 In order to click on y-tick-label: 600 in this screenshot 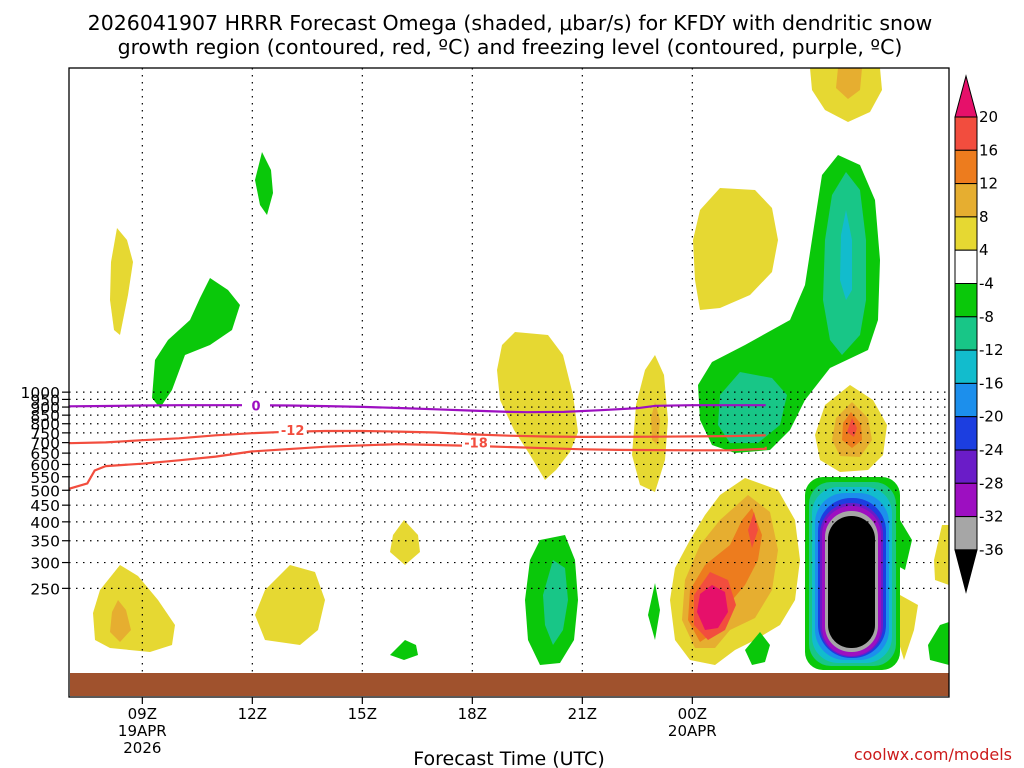, I will do `click(45, 465)`.